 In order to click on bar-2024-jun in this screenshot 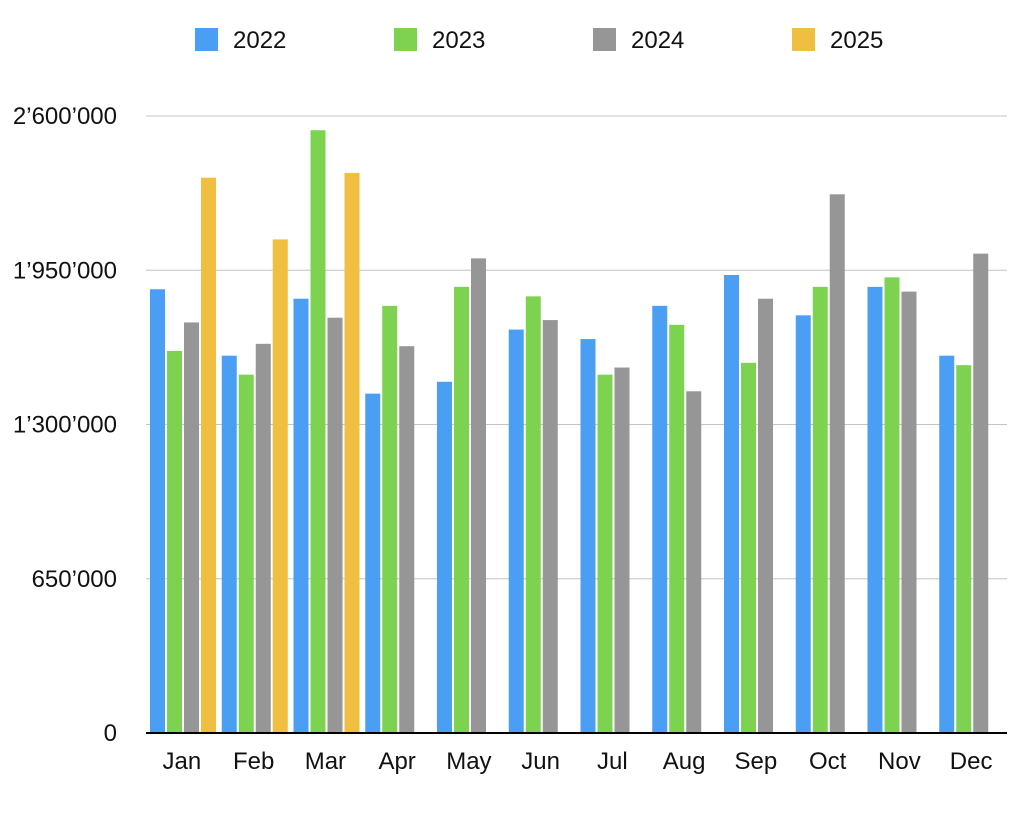, I will do `click(550, 526)`.